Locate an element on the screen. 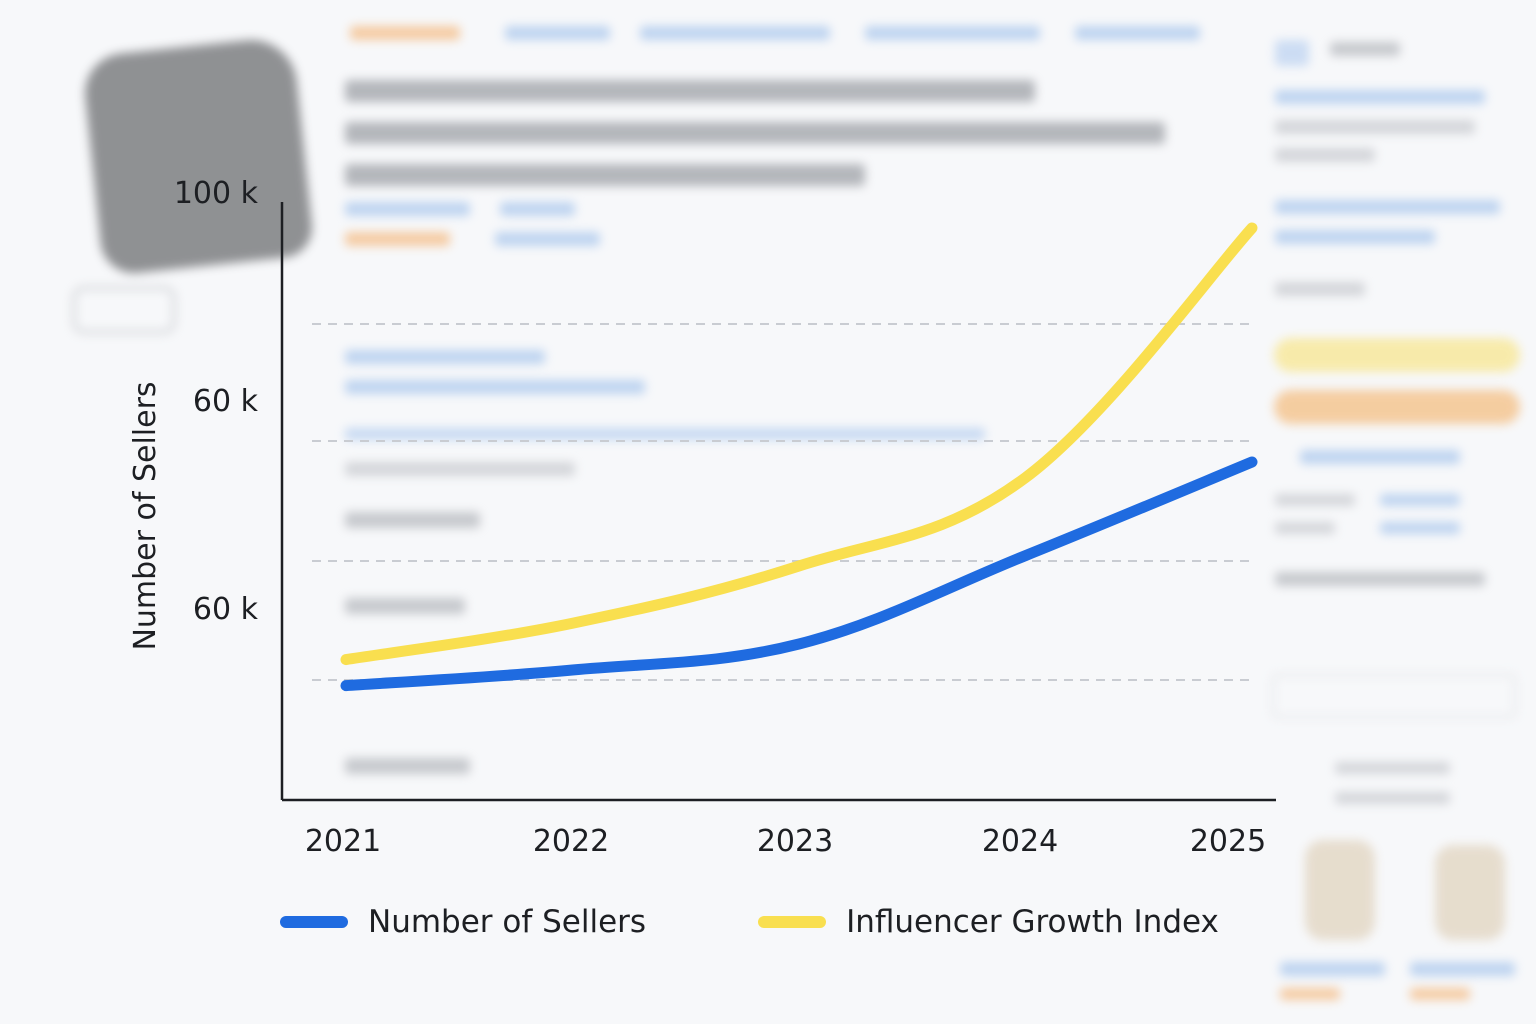 The image size is (1536, 1024). x-tick-label-2023: 2023 is located at coordinates (795, 841).